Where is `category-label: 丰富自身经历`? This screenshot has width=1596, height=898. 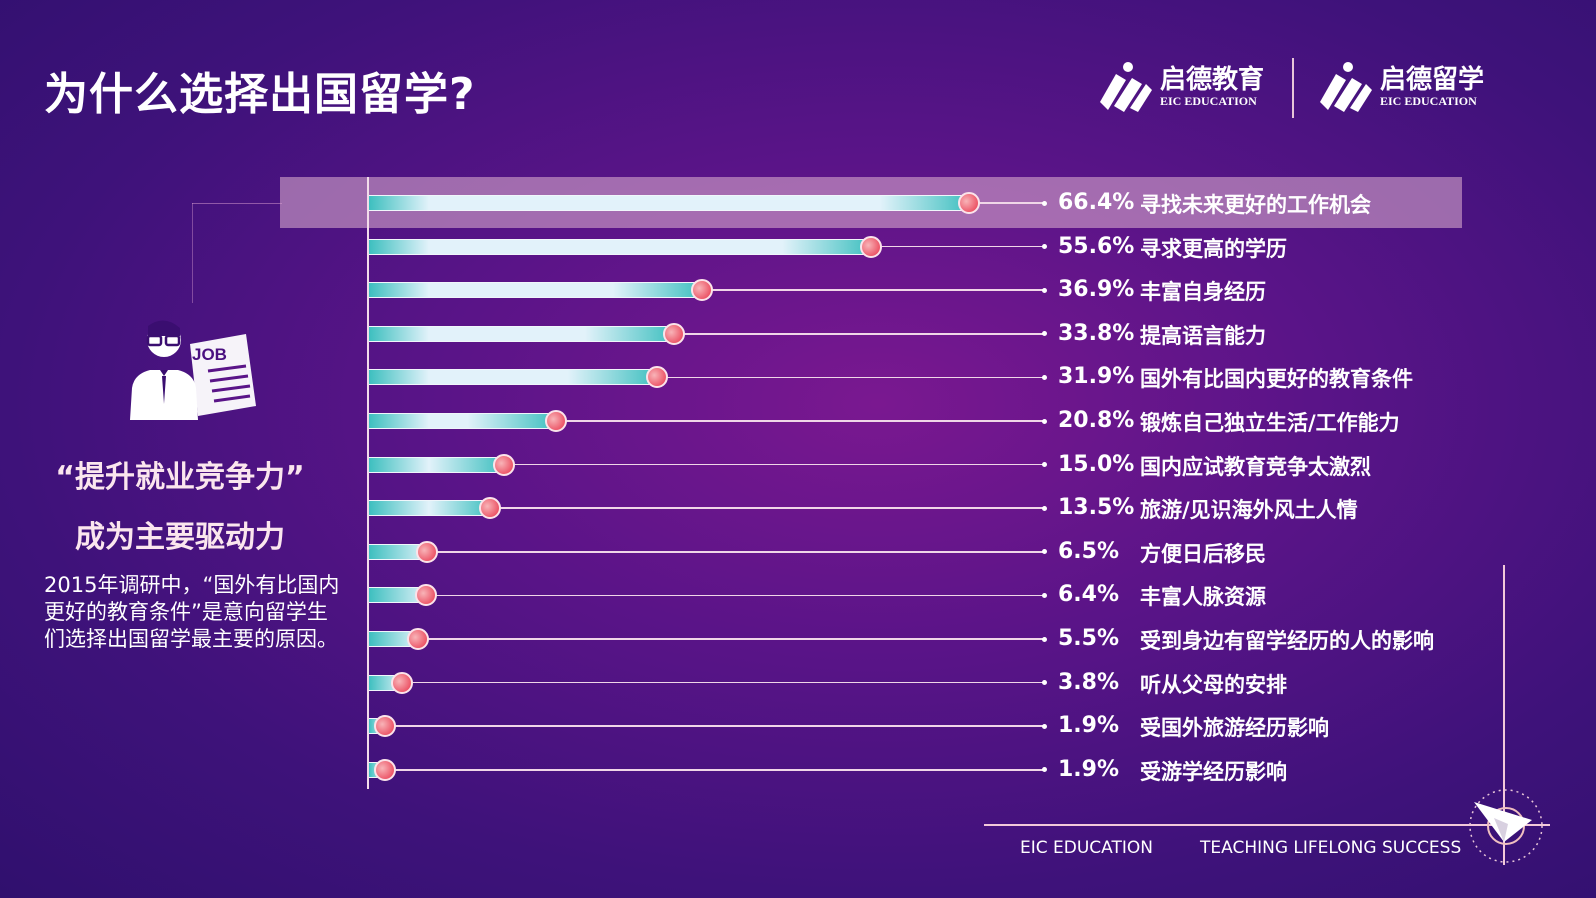
category-label: 丰富自身经历 is located at coordinates (1203, 292).